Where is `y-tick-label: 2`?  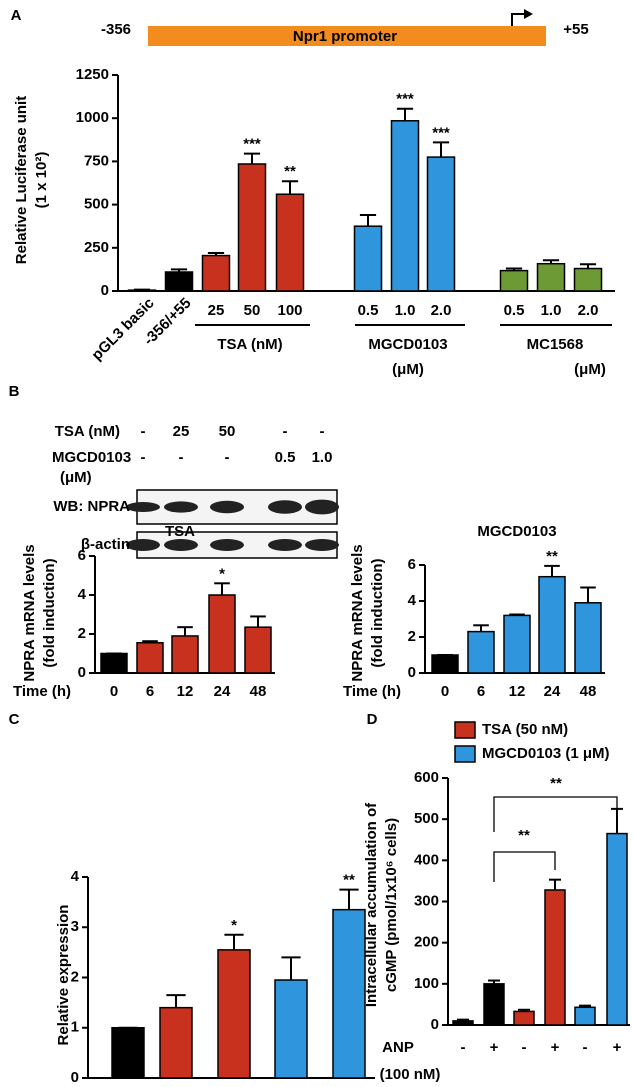
y-tick-label: 2 is located at coordinates (82, 633).